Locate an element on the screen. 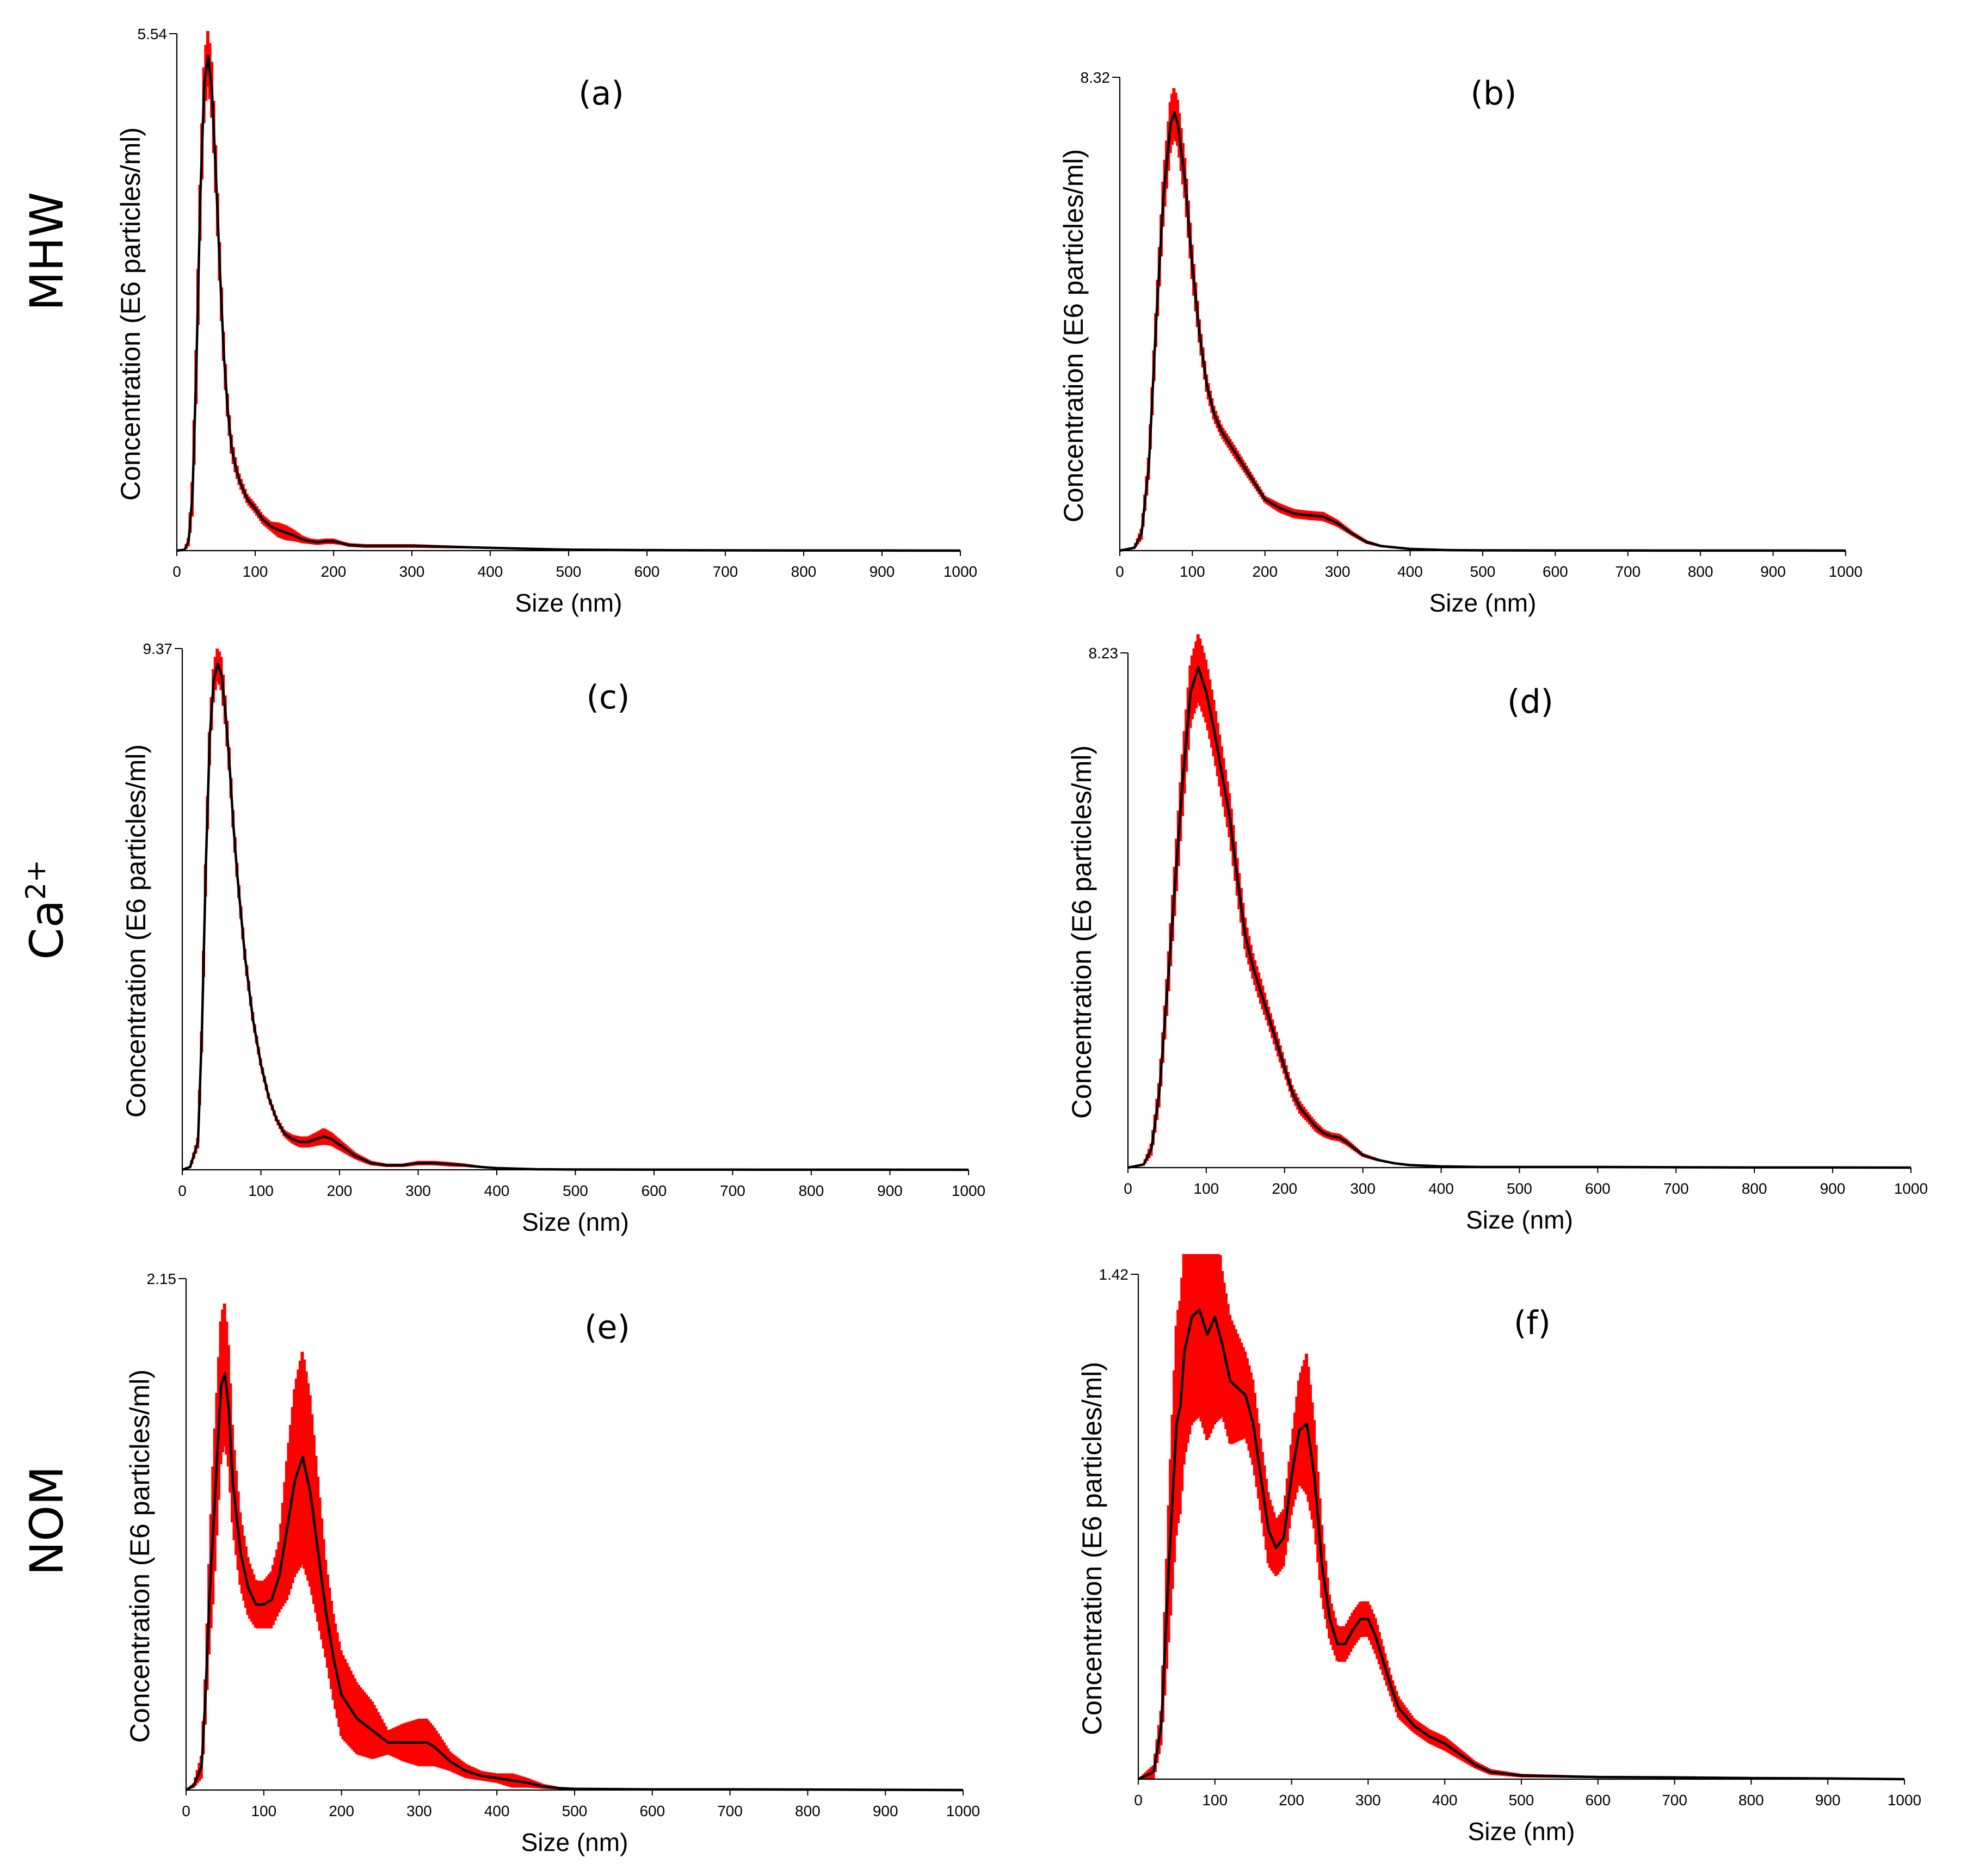  y-max-label: 8.23 is located at coordinates (1104, 653).